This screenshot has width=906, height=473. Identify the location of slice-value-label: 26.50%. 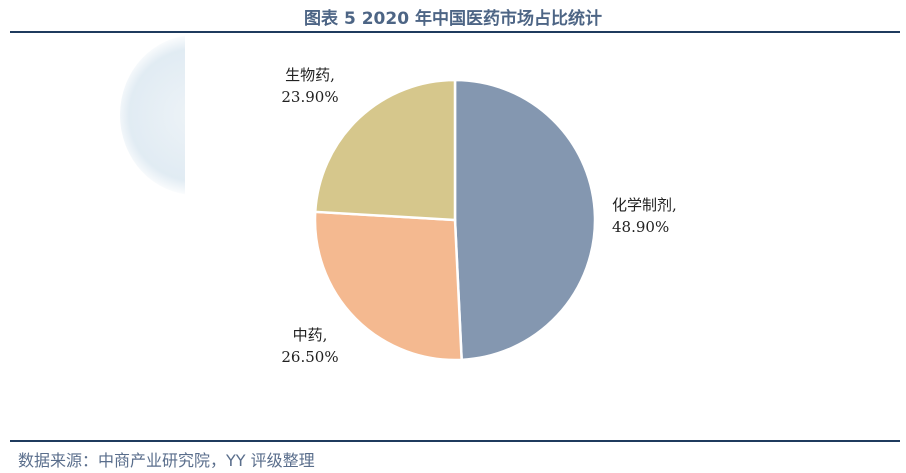
(309, 357).